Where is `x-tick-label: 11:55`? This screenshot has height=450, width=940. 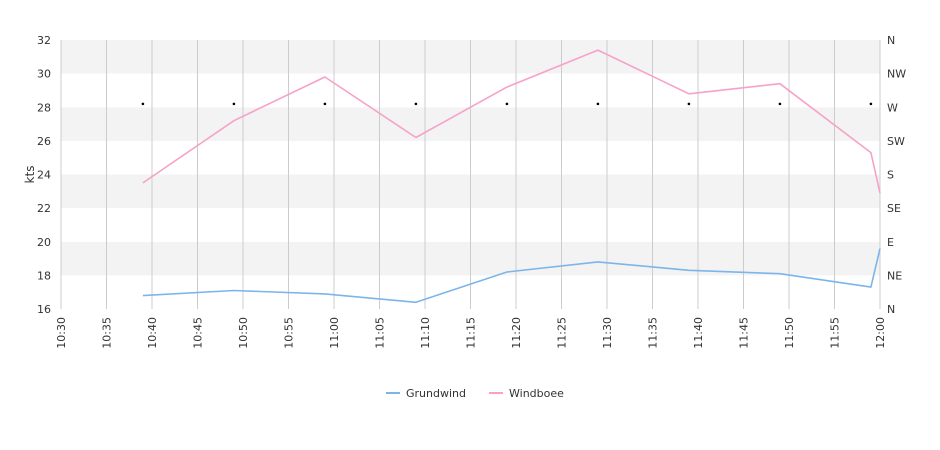
x-tick-label: 11:55 is located at coordinates (835, 333).